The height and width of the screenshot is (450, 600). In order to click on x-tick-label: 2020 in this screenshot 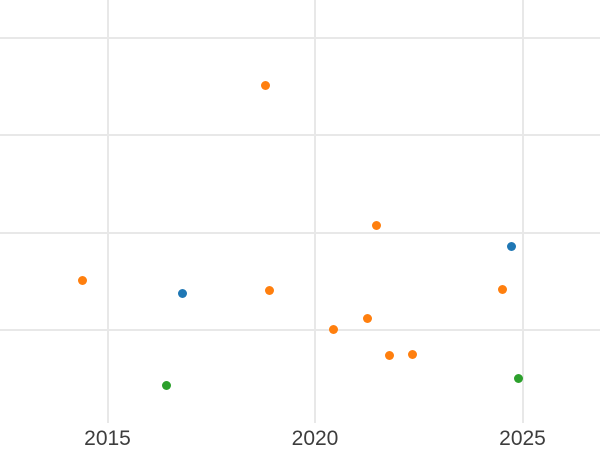, I will do `click(315, 438)`.